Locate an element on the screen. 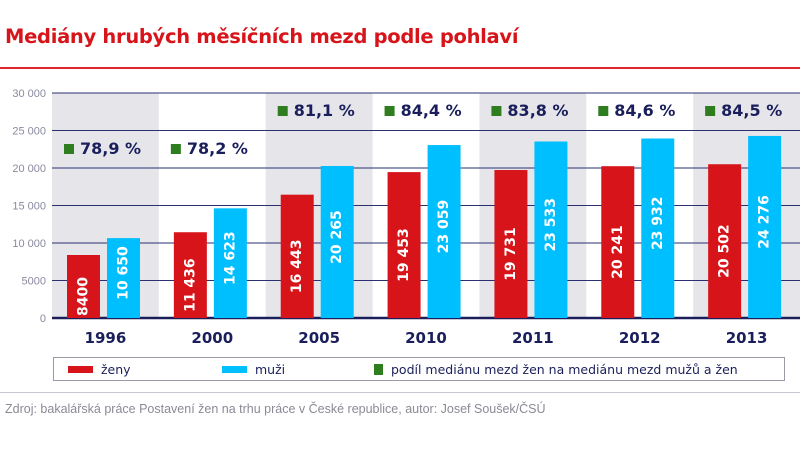  y-tick-label: 0 is located at coordinates (43, 319).